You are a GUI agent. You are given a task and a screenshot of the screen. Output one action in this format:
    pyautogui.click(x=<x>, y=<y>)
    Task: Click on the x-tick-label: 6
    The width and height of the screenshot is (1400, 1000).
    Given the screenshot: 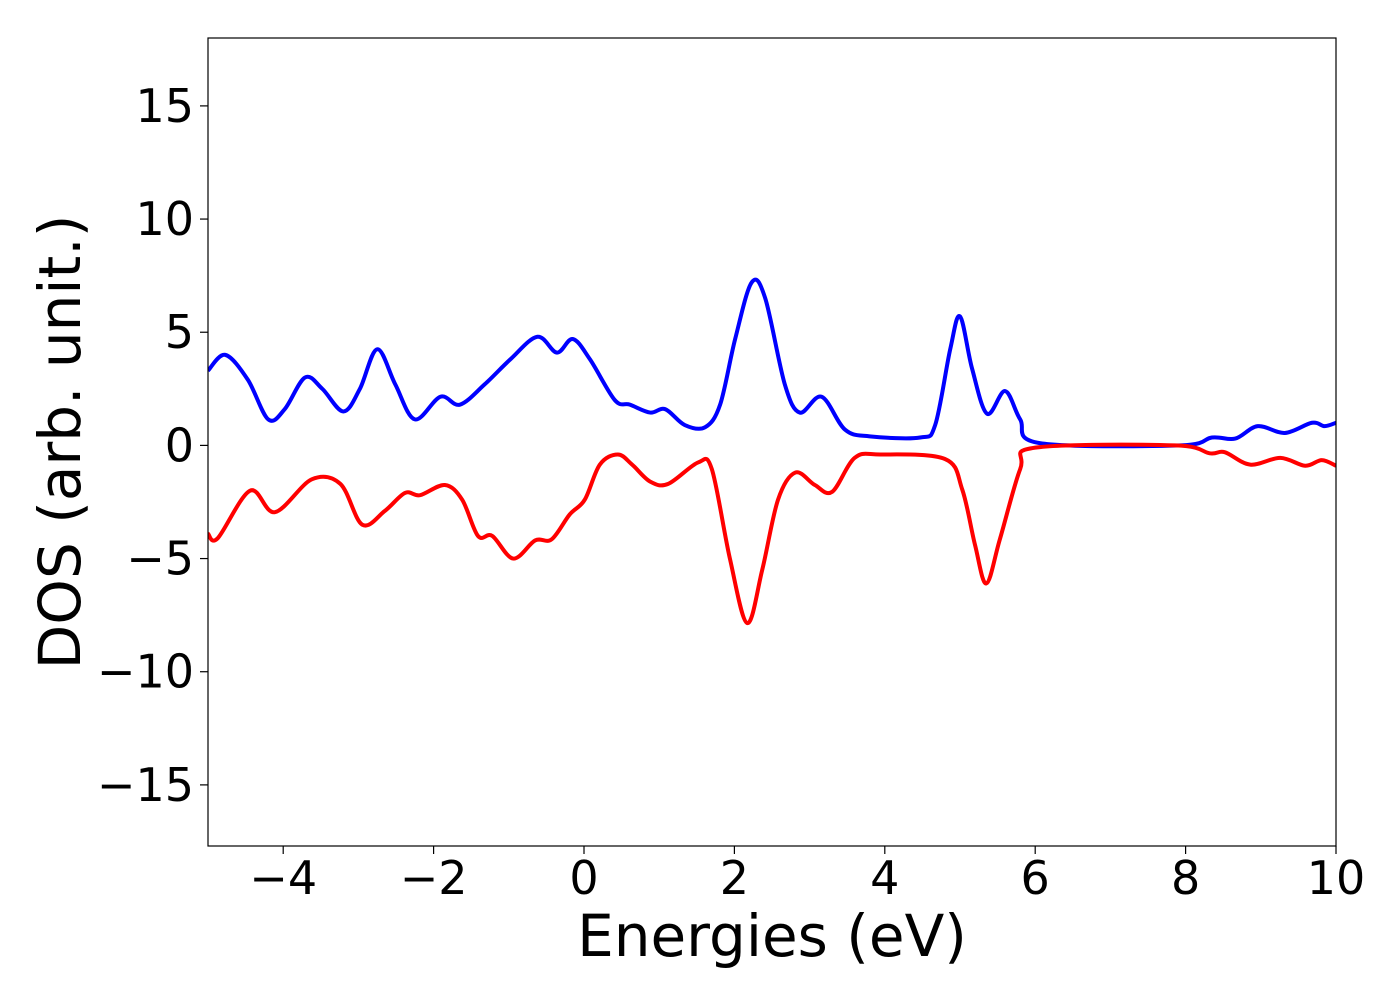 What is the action you would take?
    pyautogui.click(x=1035, y=878)
    